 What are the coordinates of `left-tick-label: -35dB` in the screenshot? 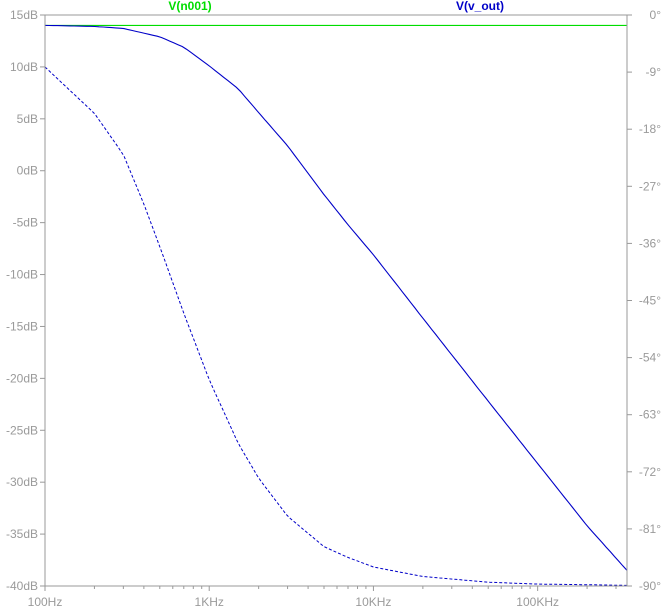 It's located at (22, 534).